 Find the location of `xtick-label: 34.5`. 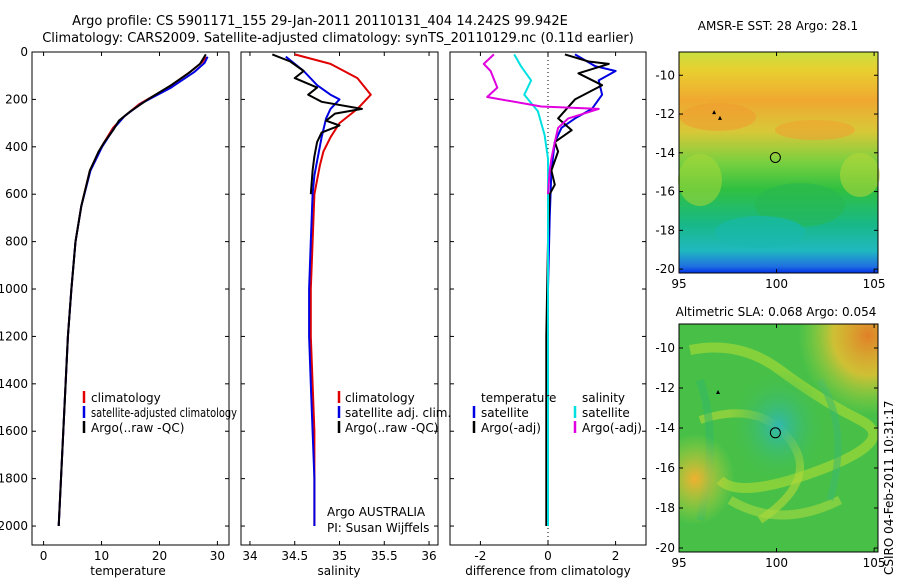

xtick-label: 34.5 is located at coordinates (294, 556).